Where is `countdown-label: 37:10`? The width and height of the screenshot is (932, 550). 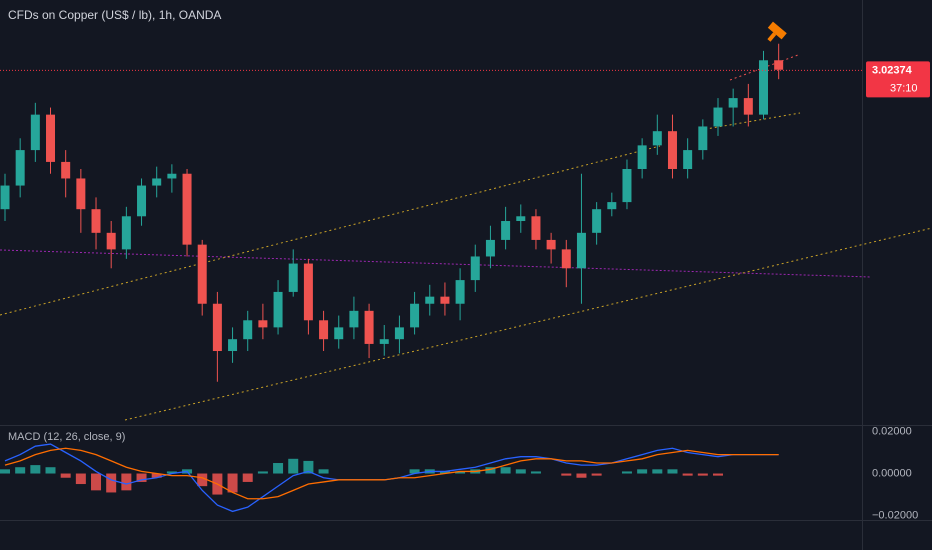
countdown-label: 37:10 is located at coordinates (904, 88).